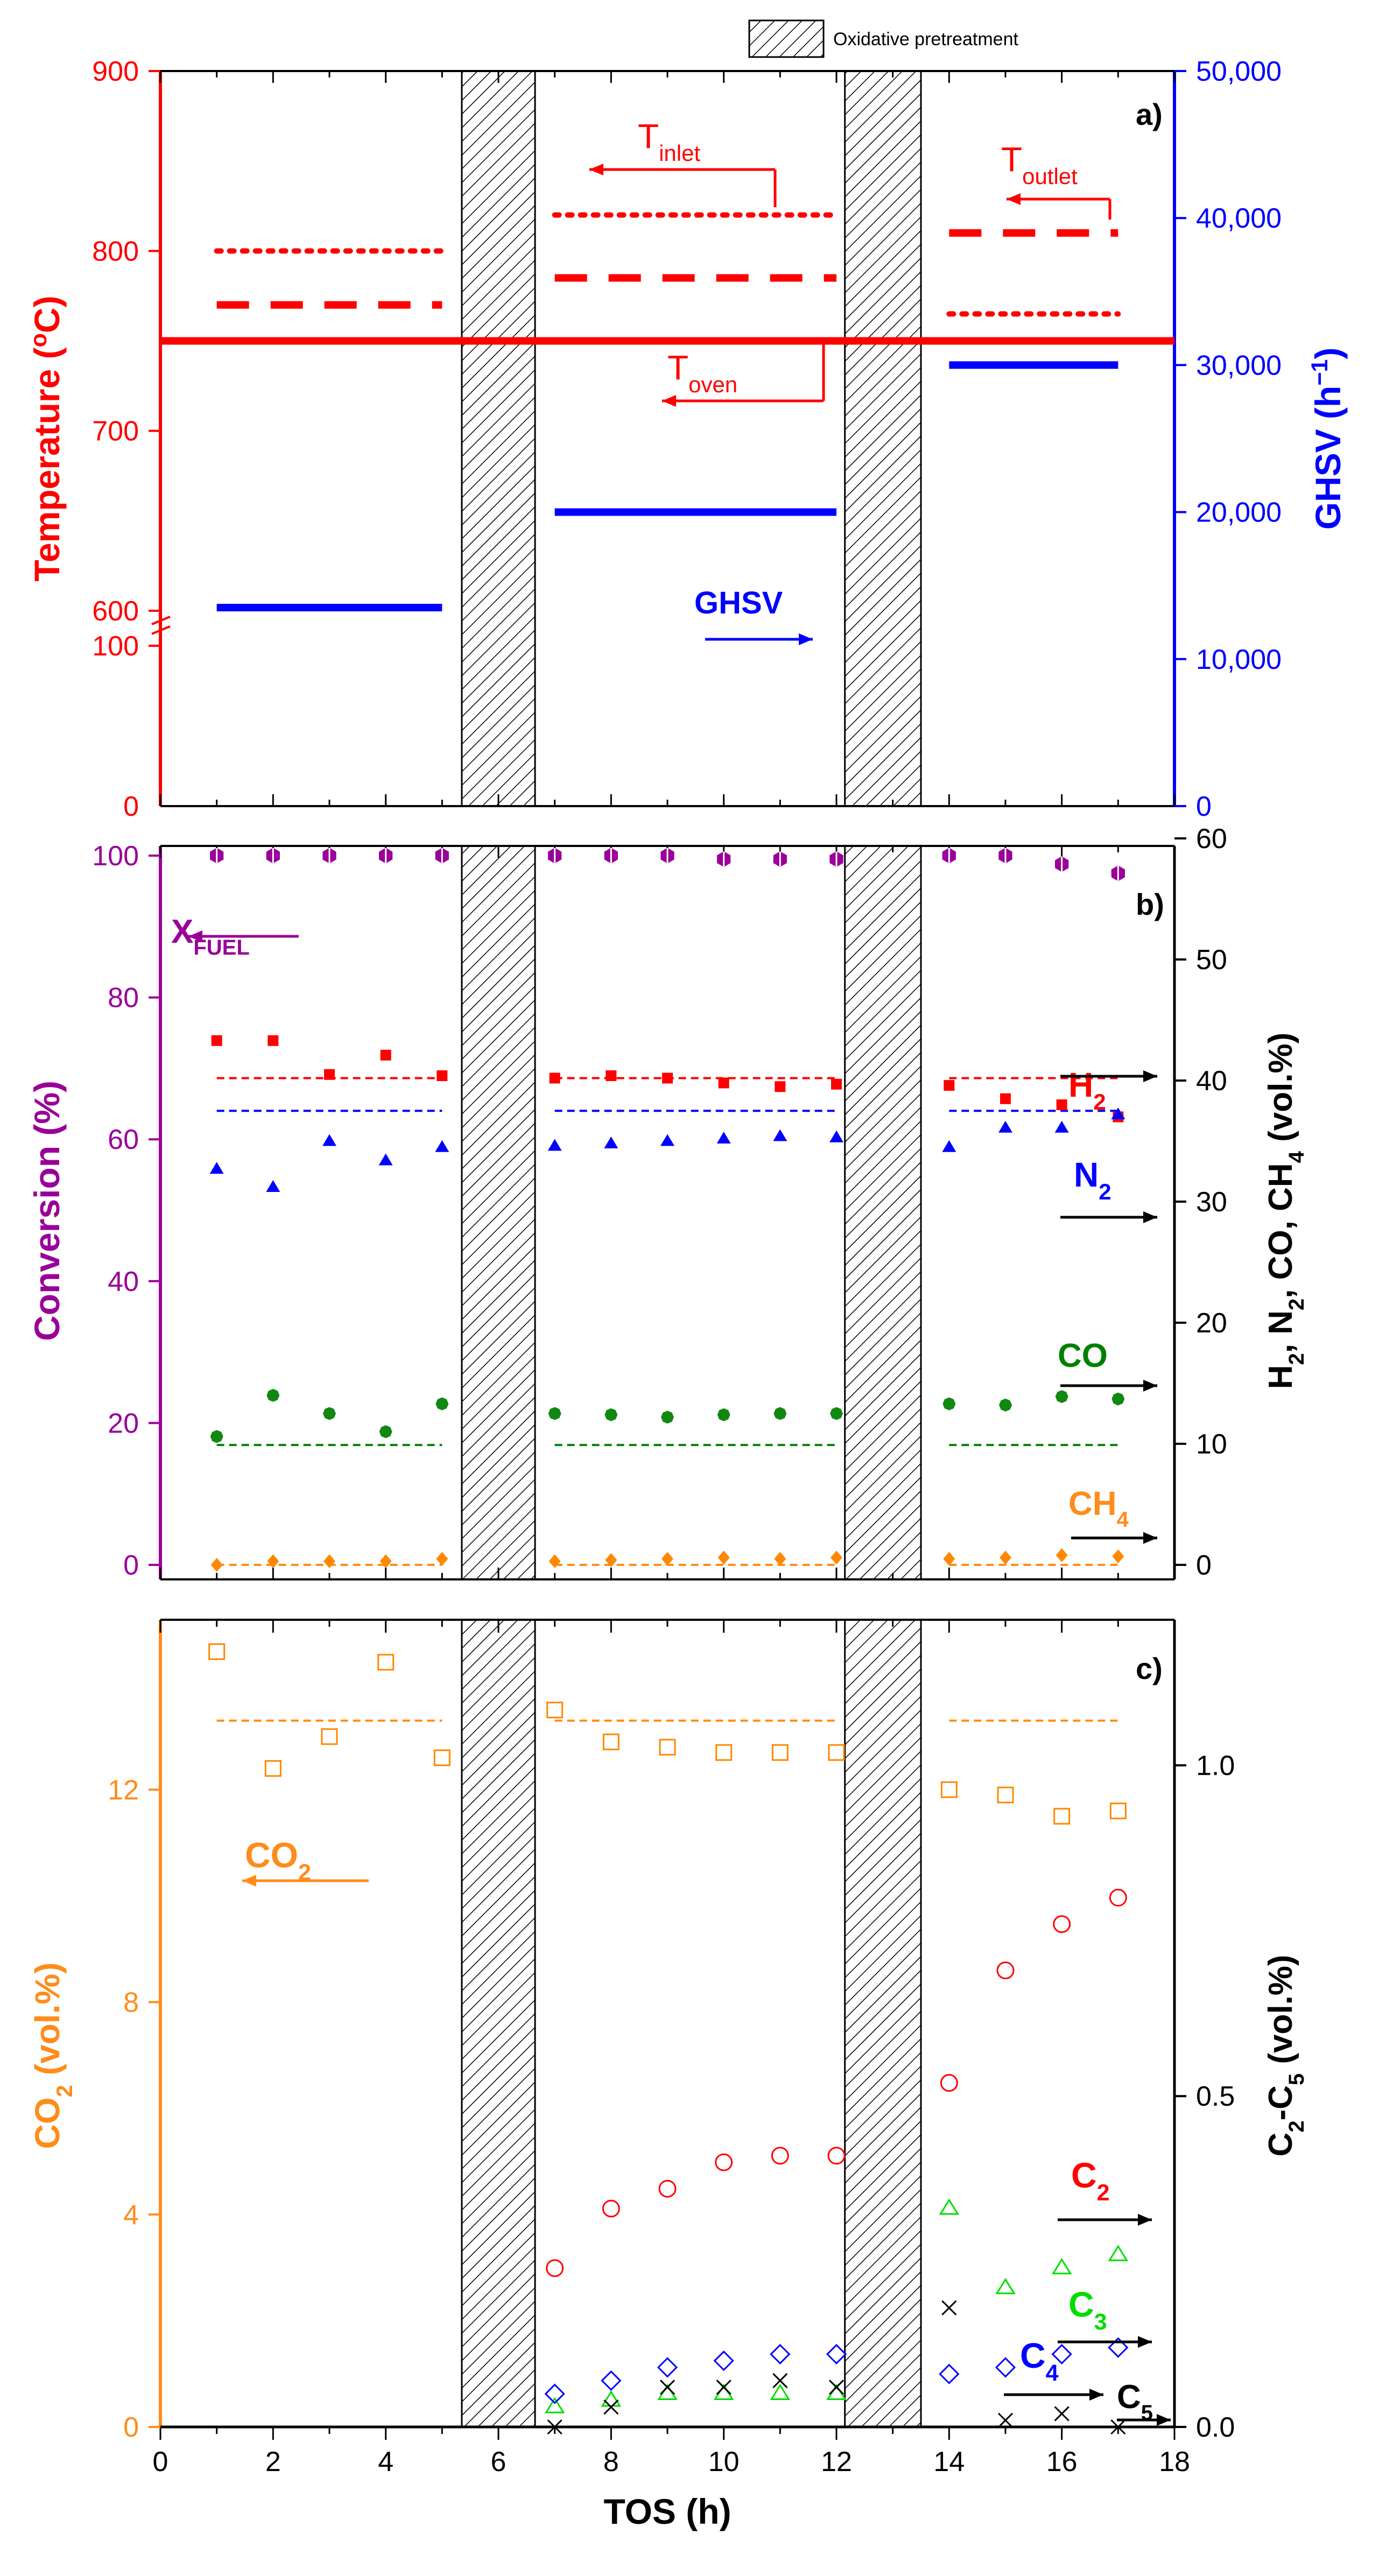 The width and height of the screenshot is (1379, 2576). I want to click on right-tick-label: 50, so click(1211, 960).